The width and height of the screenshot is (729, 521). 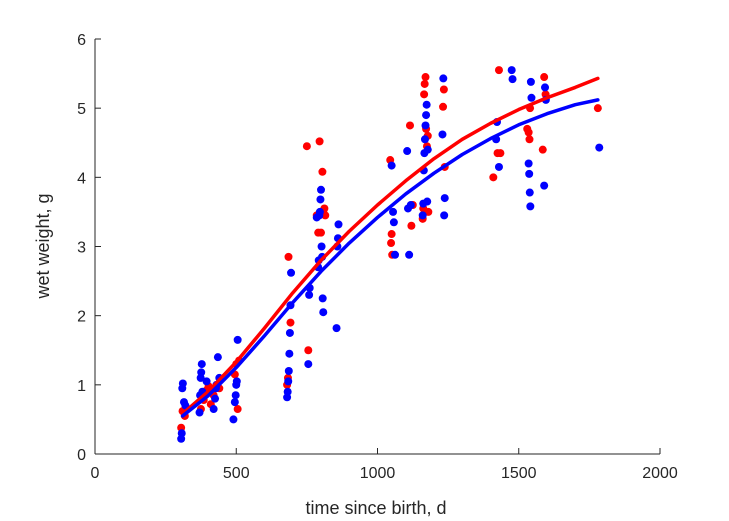 I want to click on y-tick-label: 0, so click(x=81, y=455).